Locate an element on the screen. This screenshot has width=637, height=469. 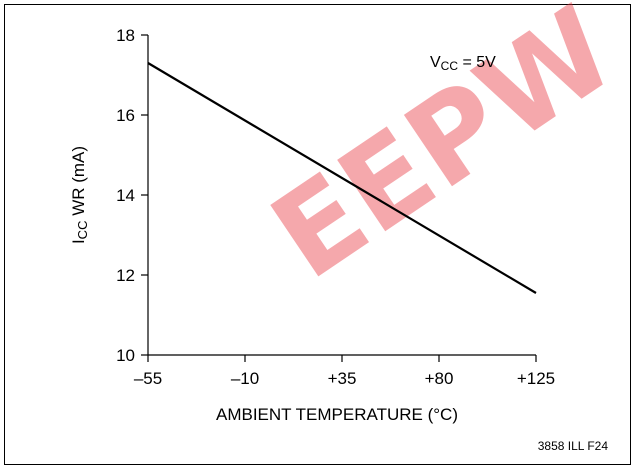
y-tick-label: 16 is located at coordinates (125, 115).